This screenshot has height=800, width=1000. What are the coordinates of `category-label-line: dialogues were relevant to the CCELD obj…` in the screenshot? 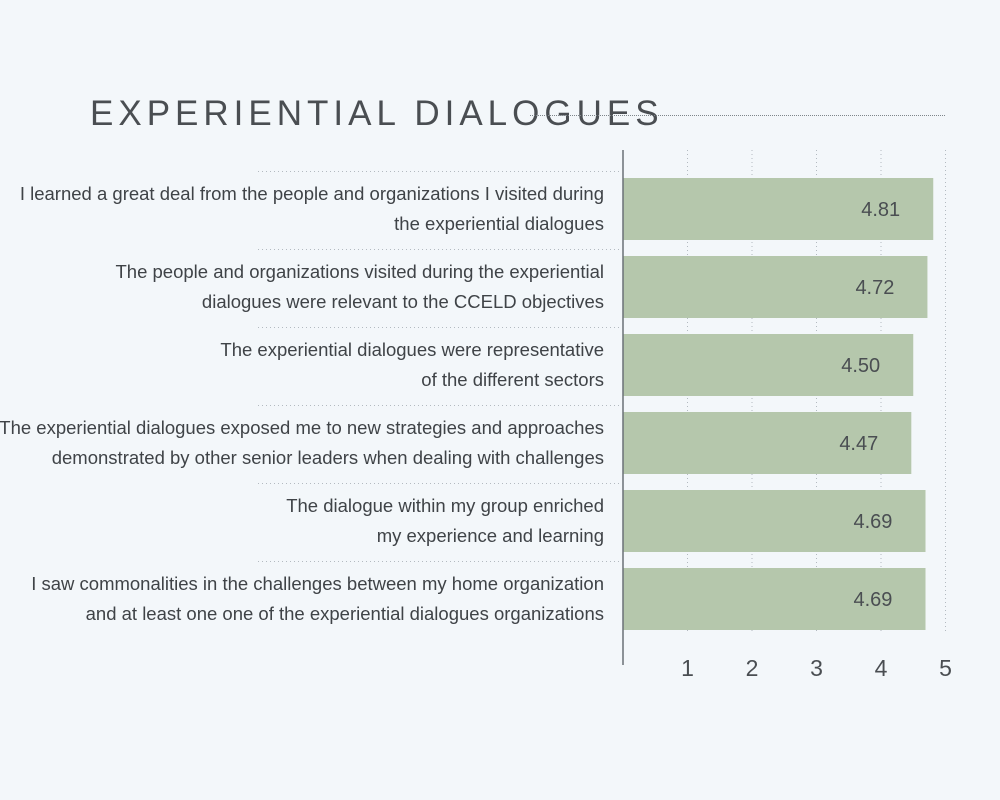 It's located at (403, 301).